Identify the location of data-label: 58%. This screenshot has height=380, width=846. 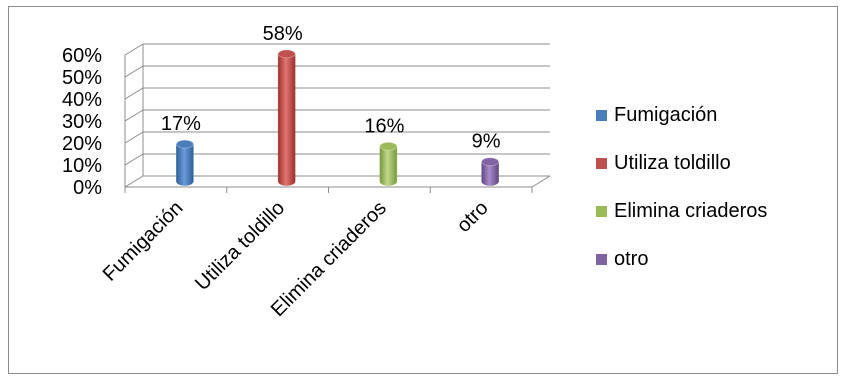
(283, 34).